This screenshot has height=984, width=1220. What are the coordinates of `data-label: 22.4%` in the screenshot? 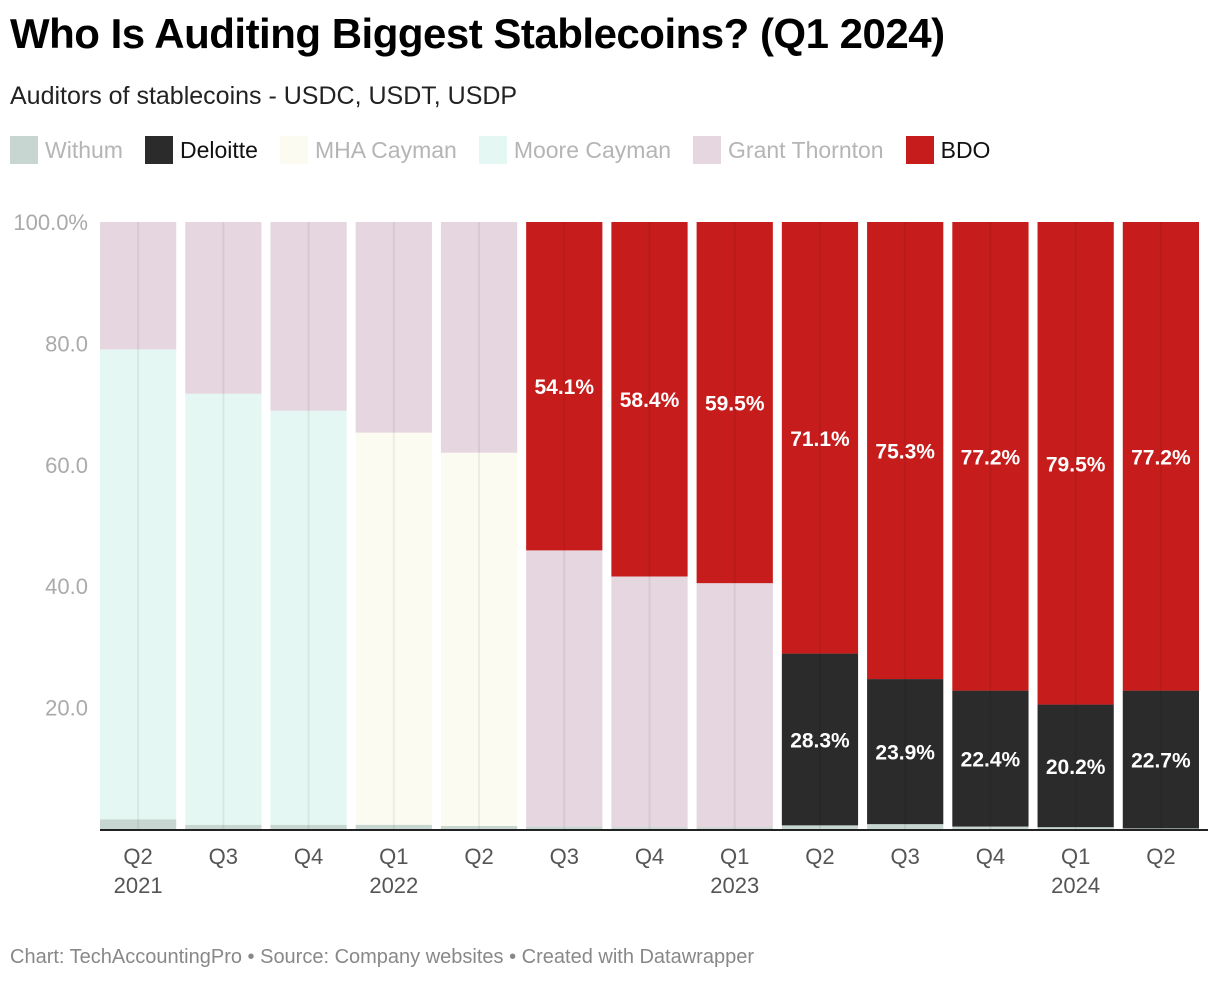 It's located at (991, 760).